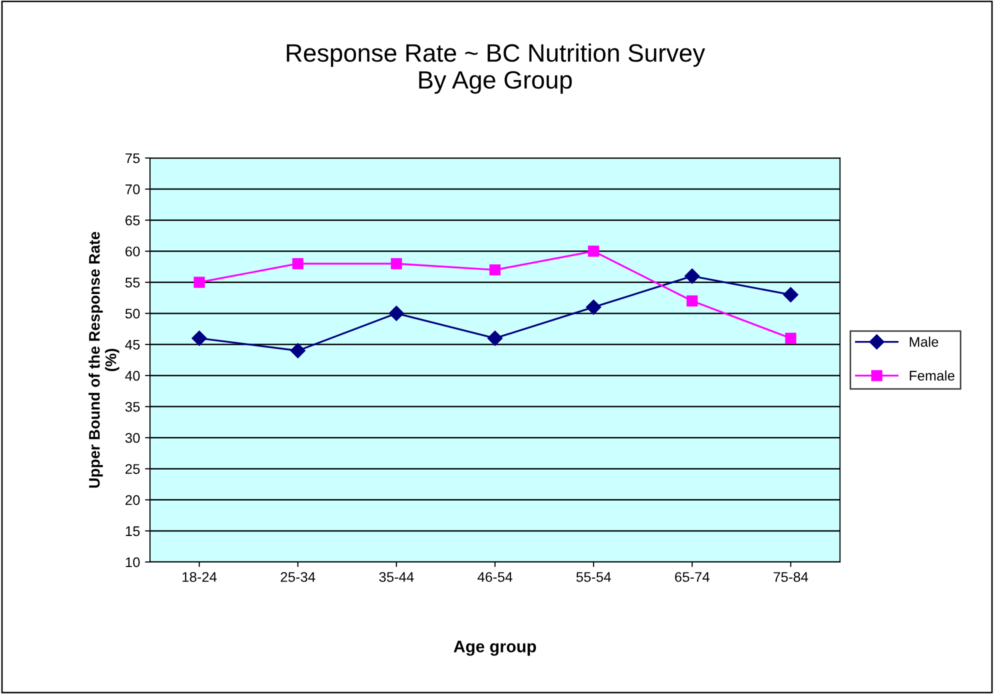 This screenshot has height=694, width=994. I want to click on y-tick-label: 40, so click(132, 375).